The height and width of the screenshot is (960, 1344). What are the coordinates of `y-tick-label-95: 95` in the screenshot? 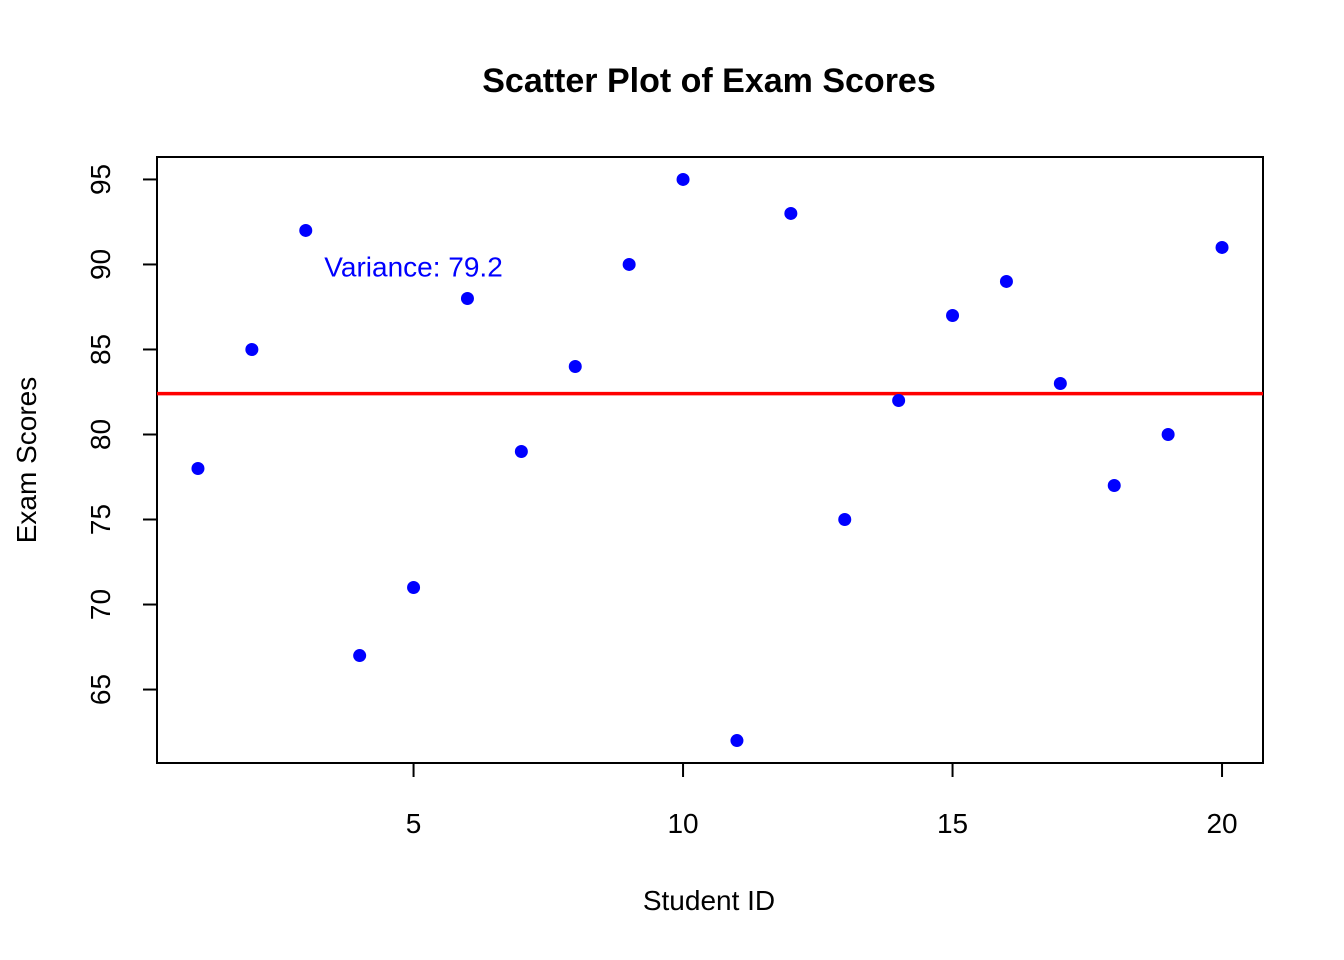 It's located at (100, 179).